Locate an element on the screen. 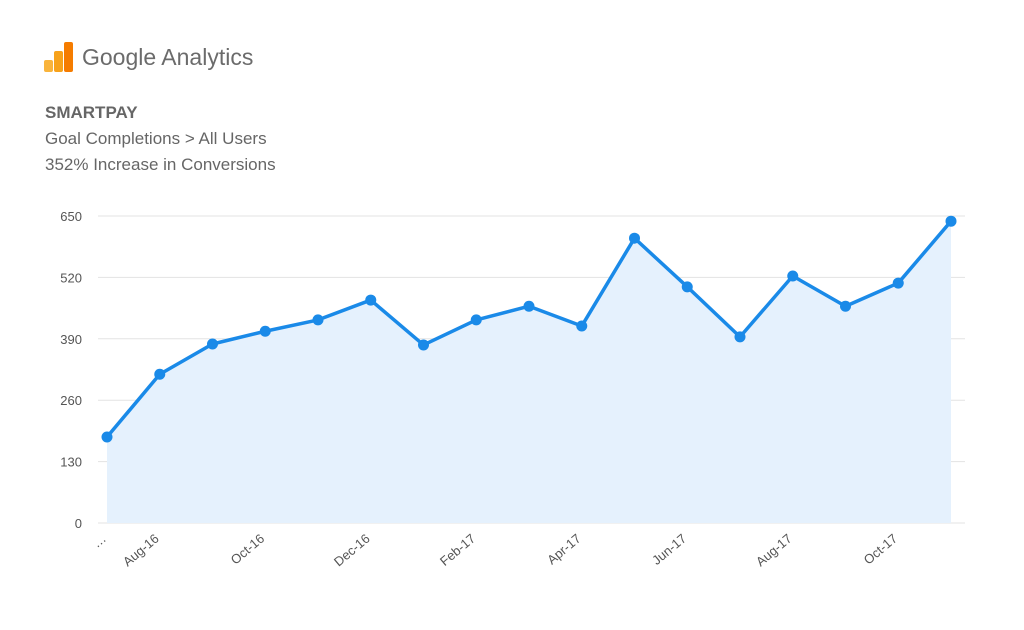  x-tick-label: Jun-17 is located at coordinates (669, 549).